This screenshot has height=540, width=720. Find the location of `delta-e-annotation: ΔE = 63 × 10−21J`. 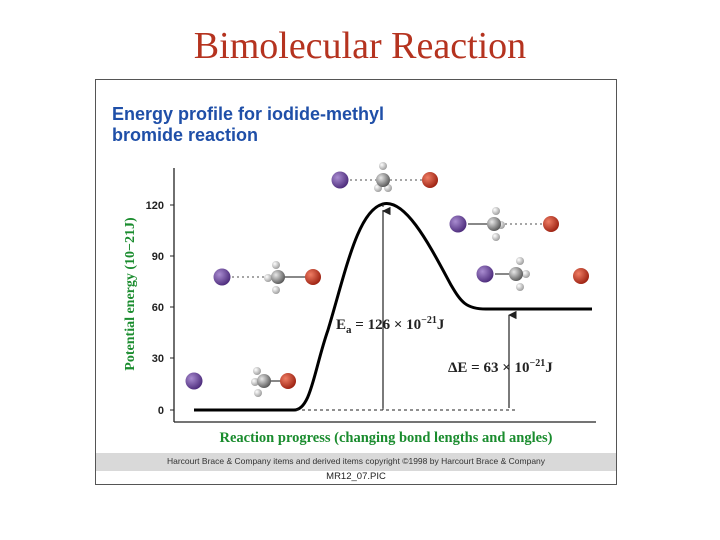

delta-e-annotation: ΔE = 63 × 10−21J is located at coordinates (500, 367).